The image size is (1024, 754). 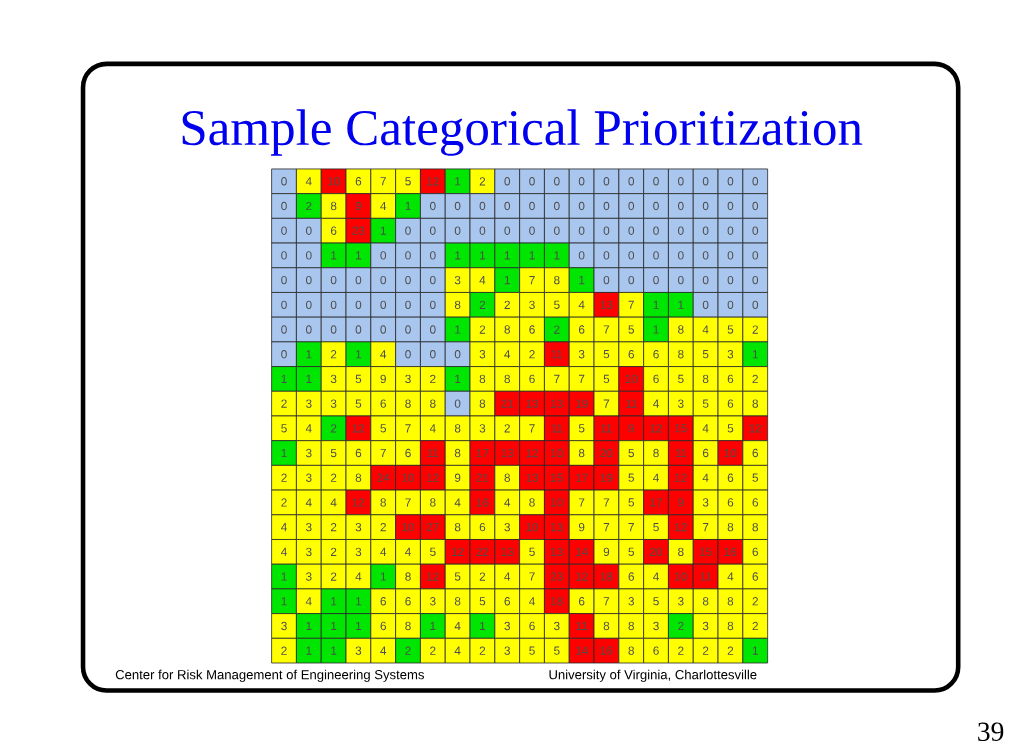 I want to click on data-label: 23, so click(x=358, y=230).